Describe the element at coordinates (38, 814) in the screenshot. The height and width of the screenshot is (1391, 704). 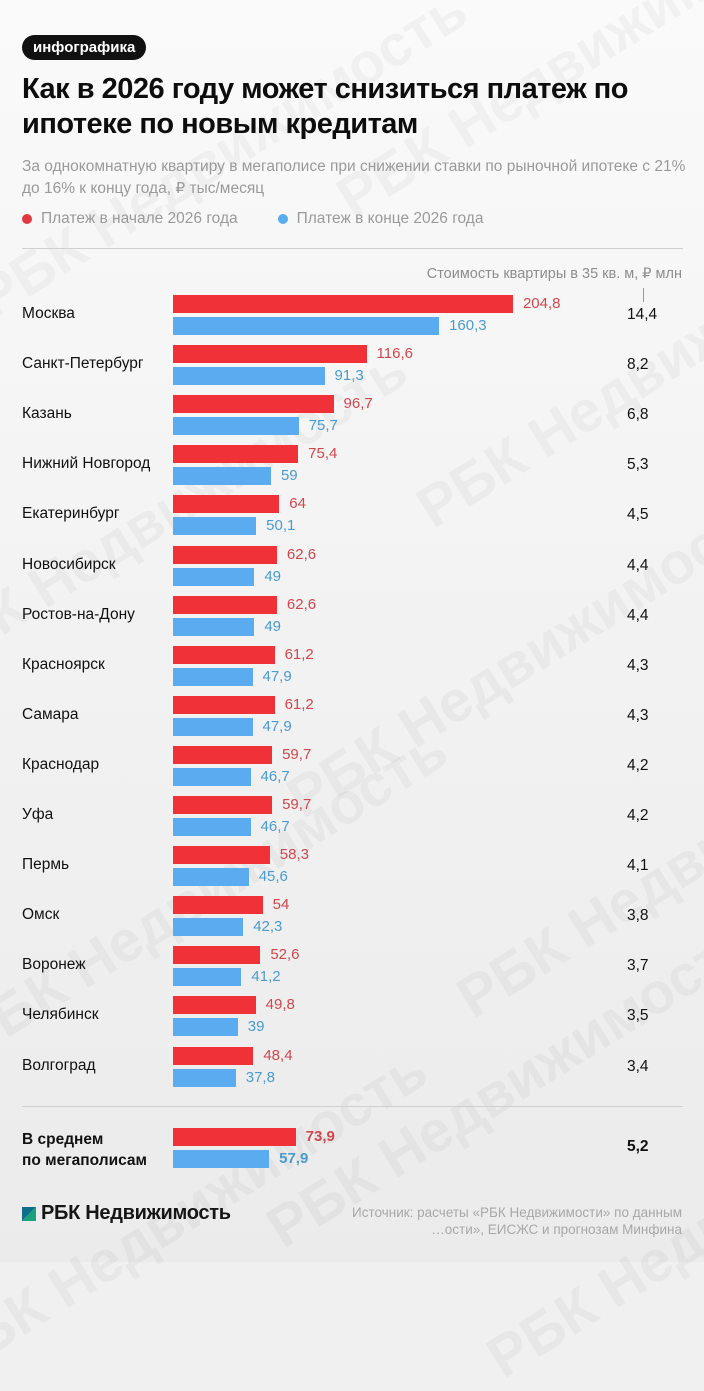
I see `city-label: Уфа` at that location.